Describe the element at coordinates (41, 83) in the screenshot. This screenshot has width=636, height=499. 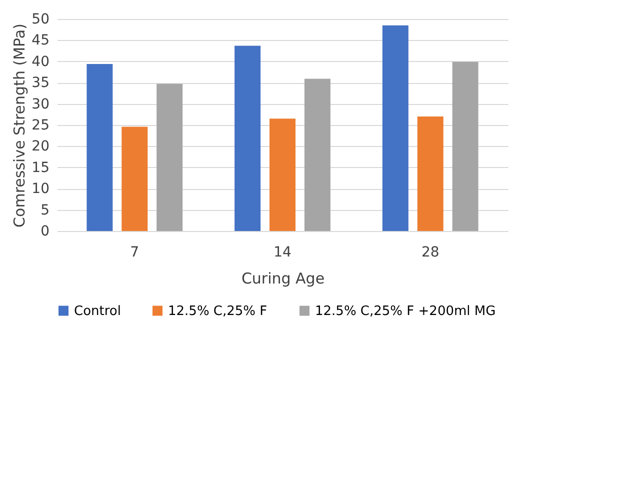
I see `y-tick-label: 35` at that location.